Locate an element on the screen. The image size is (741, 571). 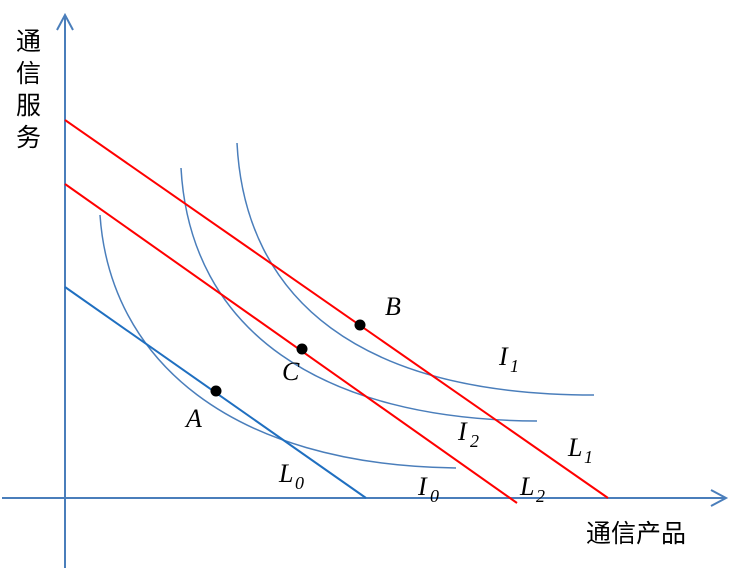
curve-label-i2-main: I is located at coordinates (462, 431).